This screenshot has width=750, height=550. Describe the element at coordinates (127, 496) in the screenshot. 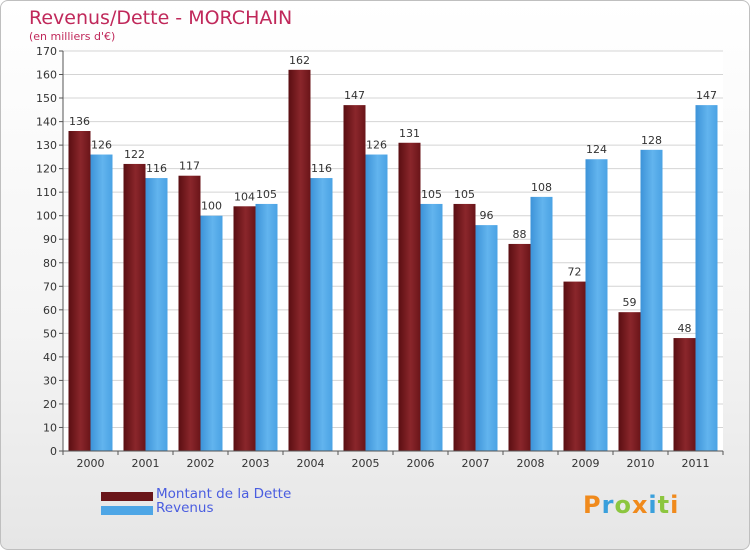

I see `legend-swatch-debt` at that location.